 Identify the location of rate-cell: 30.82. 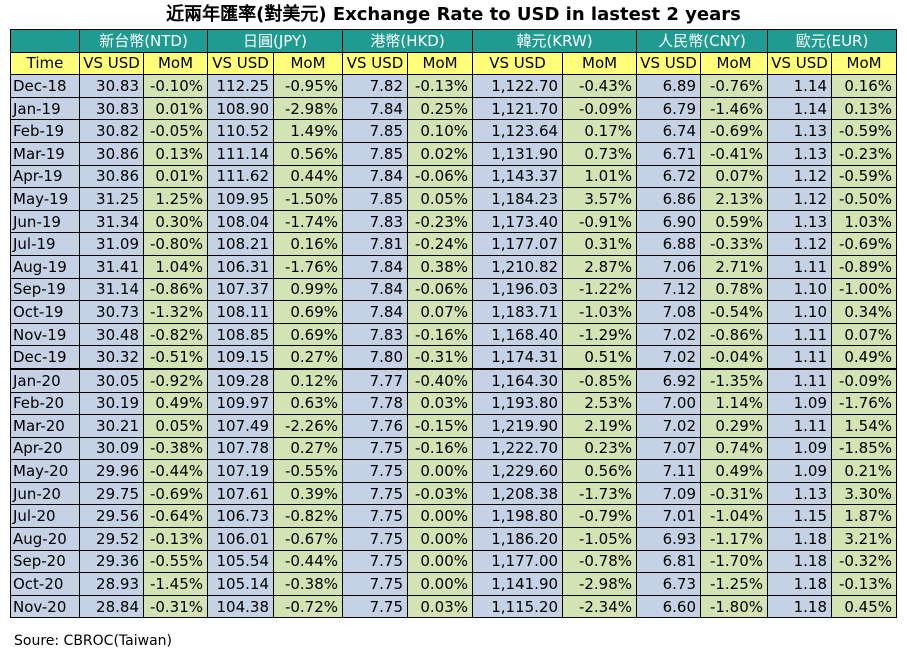
(111, 131).